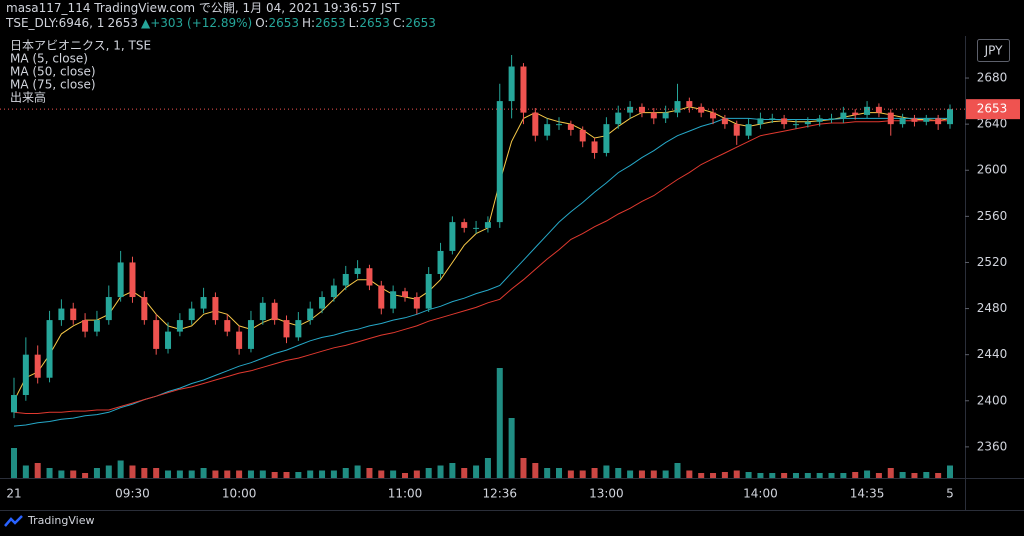 The width and height of the screenshot is (1024, 536). Describe the element at coordinates (405, 494) in the screenshot. I see `x-tick-label: 11:00` at that location.